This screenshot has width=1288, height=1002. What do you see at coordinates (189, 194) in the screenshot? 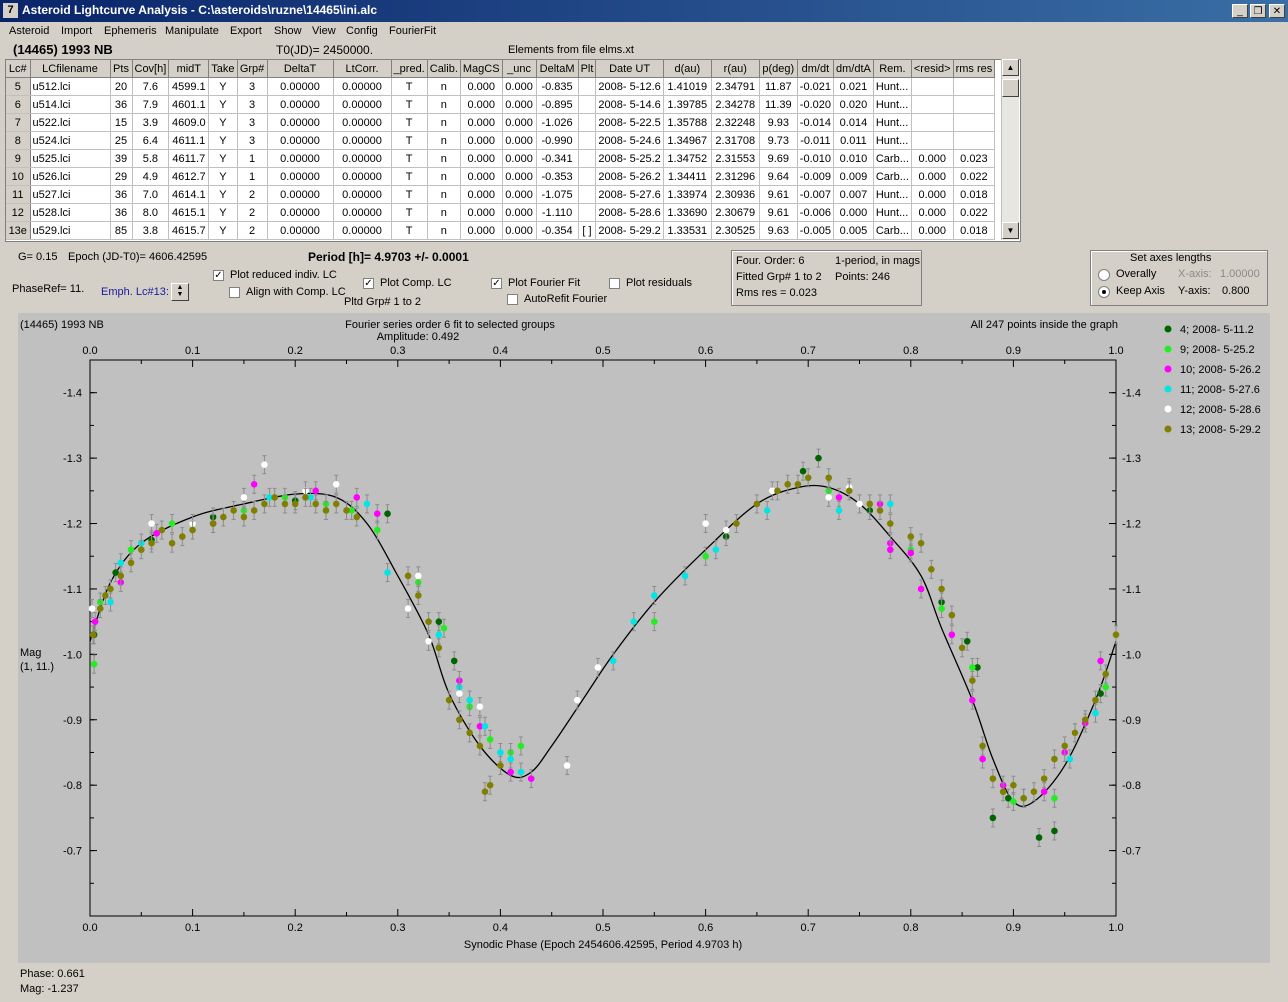
I see `table-cell: 4614.1` at bounding box center [189, 194].